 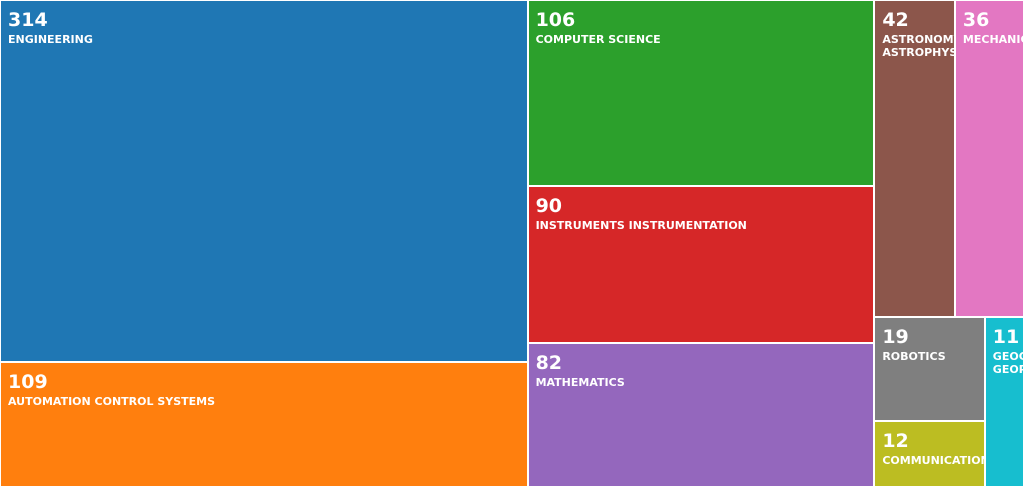 What do you see at coordinates (549, 363) in the screenshot?
I see `tile-value: 82` at bounding box center [549, 363].